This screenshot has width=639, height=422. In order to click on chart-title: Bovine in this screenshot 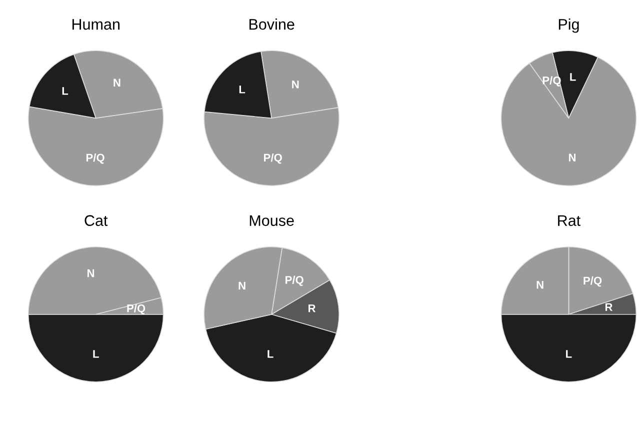, I will do `click(271, 24)`.